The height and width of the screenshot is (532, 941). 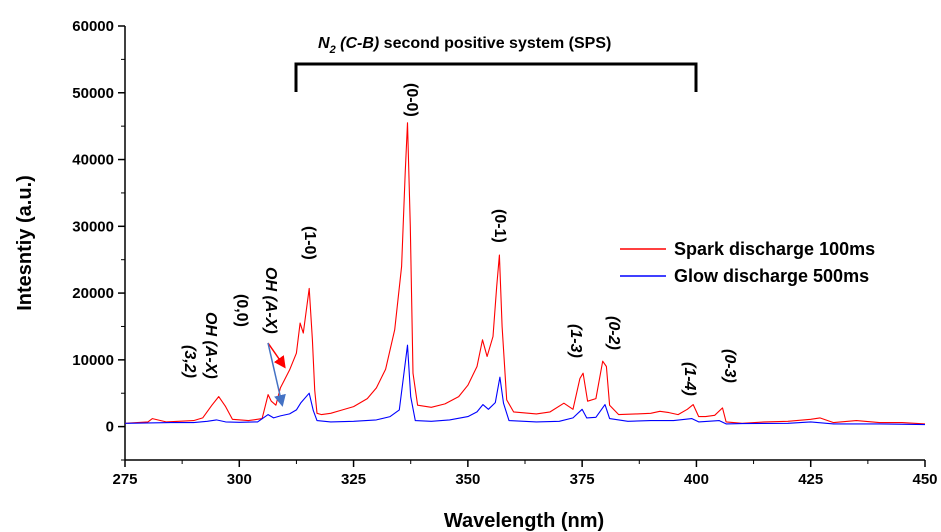 What do you see at coordinates (93, 226) in the screenshot?
I see `y-tick-label: 30000` at bounding box center [93, 226].